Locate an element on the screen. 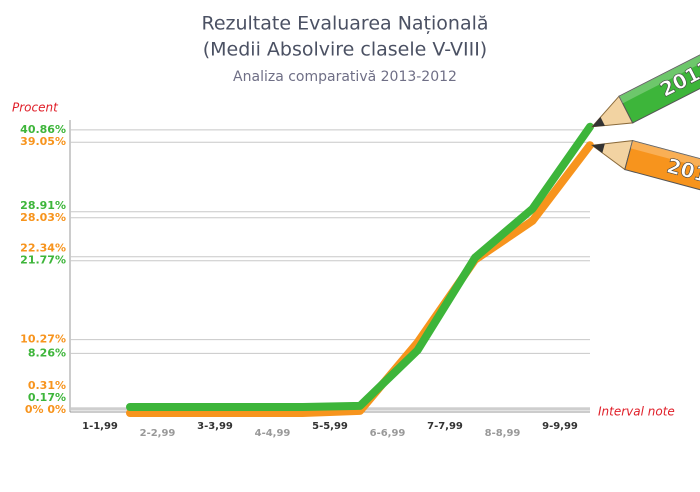 The width and height of the screenshot is (700, 492). x-tick-label: 5-5,99 is located at coordinates (330, 426).